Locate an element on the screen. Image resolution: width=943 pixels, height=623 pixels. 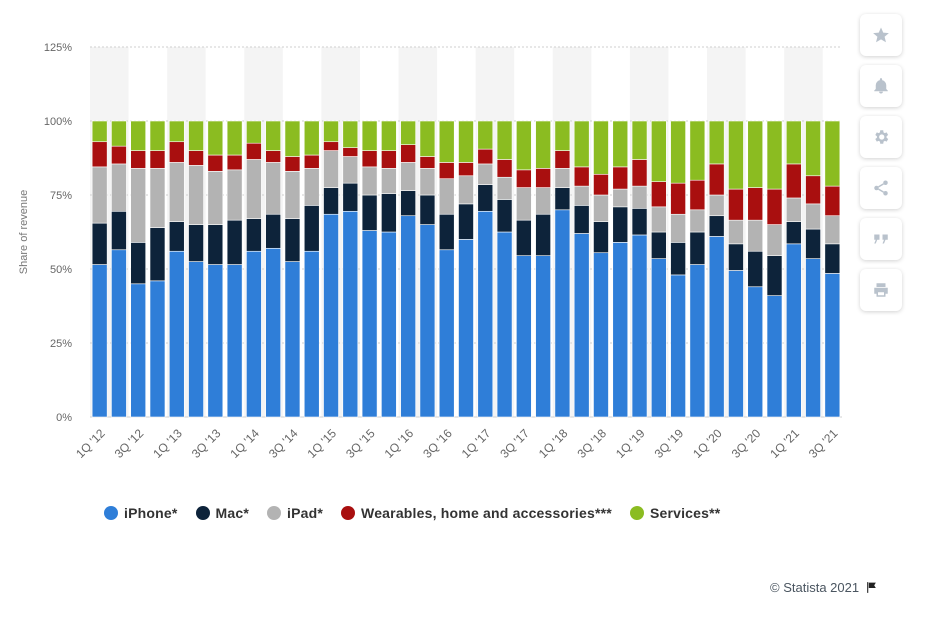
y-tick-label: 100% is located at coordinates (58, 122).